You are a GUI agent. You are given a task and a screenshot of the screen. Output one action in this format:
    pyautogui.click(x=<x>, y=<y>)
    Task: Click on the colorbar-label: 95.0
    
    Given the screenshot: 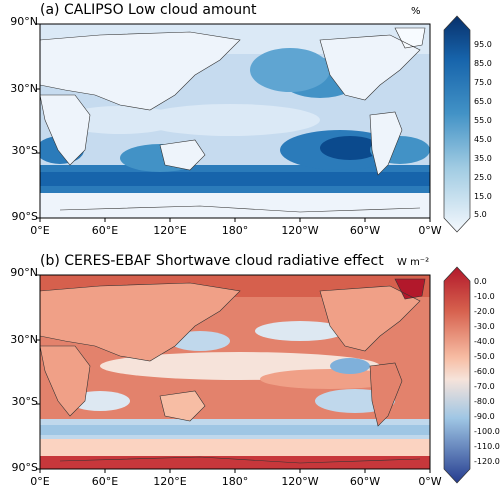 What is the action you would take?
    pyautogui.click(x=483, y=44)
    